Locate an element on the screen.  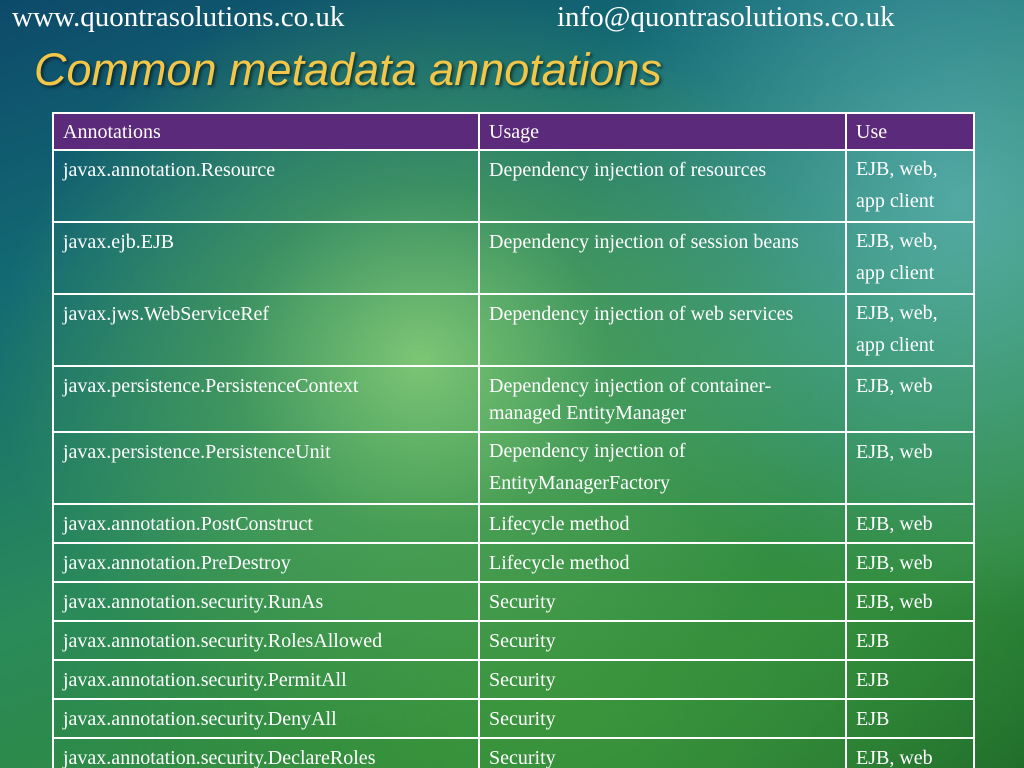
annotation-cell: javax.annotation.PreDestroy is located at coordinates (266, 562).